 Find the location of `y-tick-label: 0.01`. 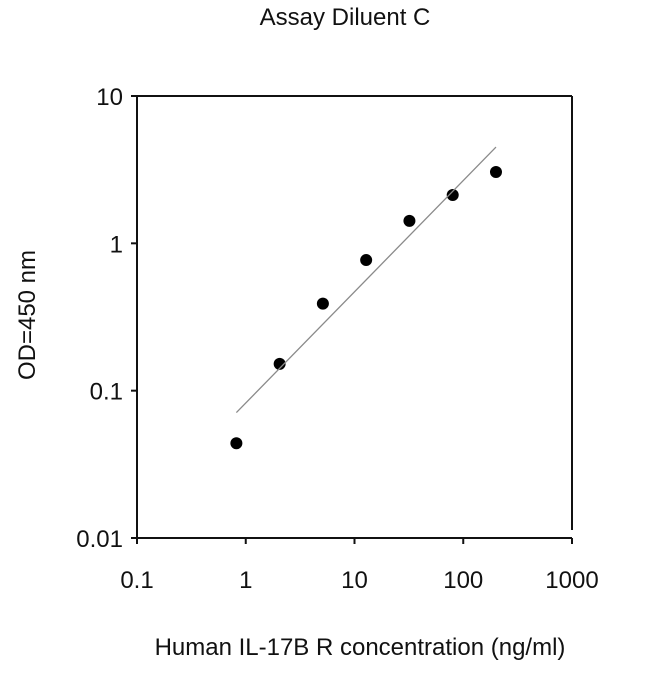

y-tick-label: 0.01 is located at coordinates (99, 539).